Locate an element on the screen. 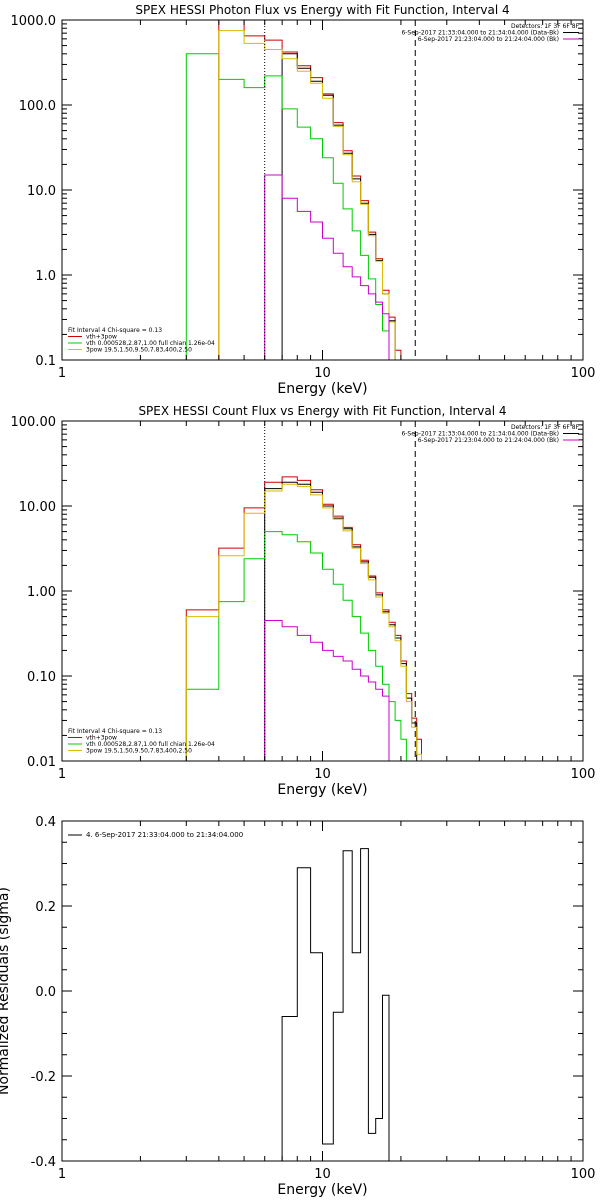 The width and height of the screenshot is (600, 1200). y-tick-label: 0.4 is located at coordinates (45, 822).